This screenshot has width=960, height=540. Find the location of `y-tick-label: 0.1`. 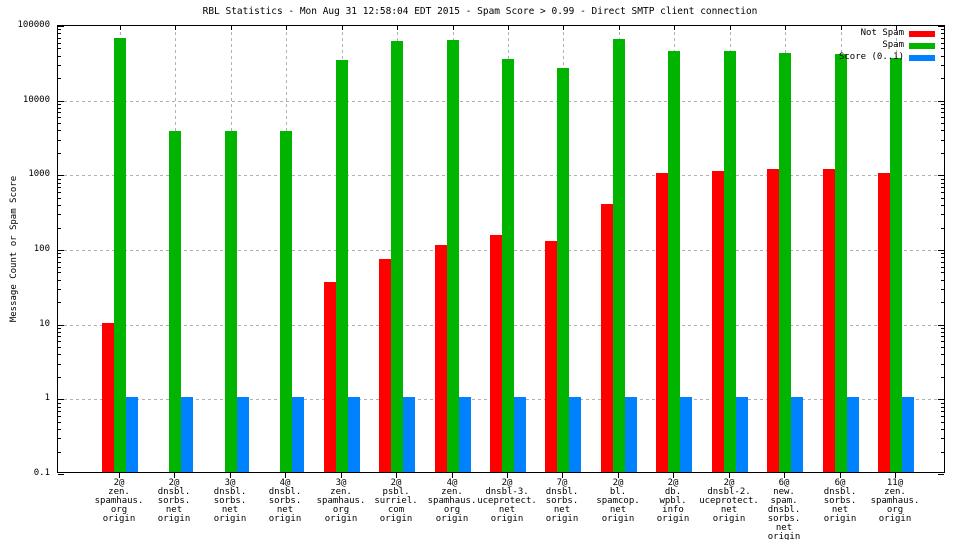

y-tick-label: 0.1 is located at coordinates (41, 473).